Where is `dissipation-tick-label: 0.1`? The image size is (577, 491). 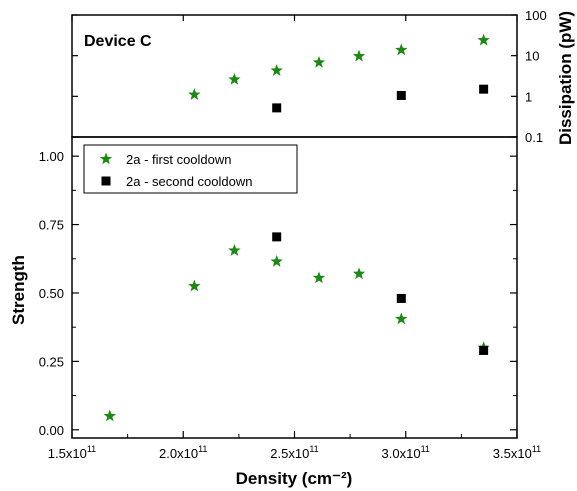
dissipation-tick-label: 0.1 is located at coordinates (534, 137).